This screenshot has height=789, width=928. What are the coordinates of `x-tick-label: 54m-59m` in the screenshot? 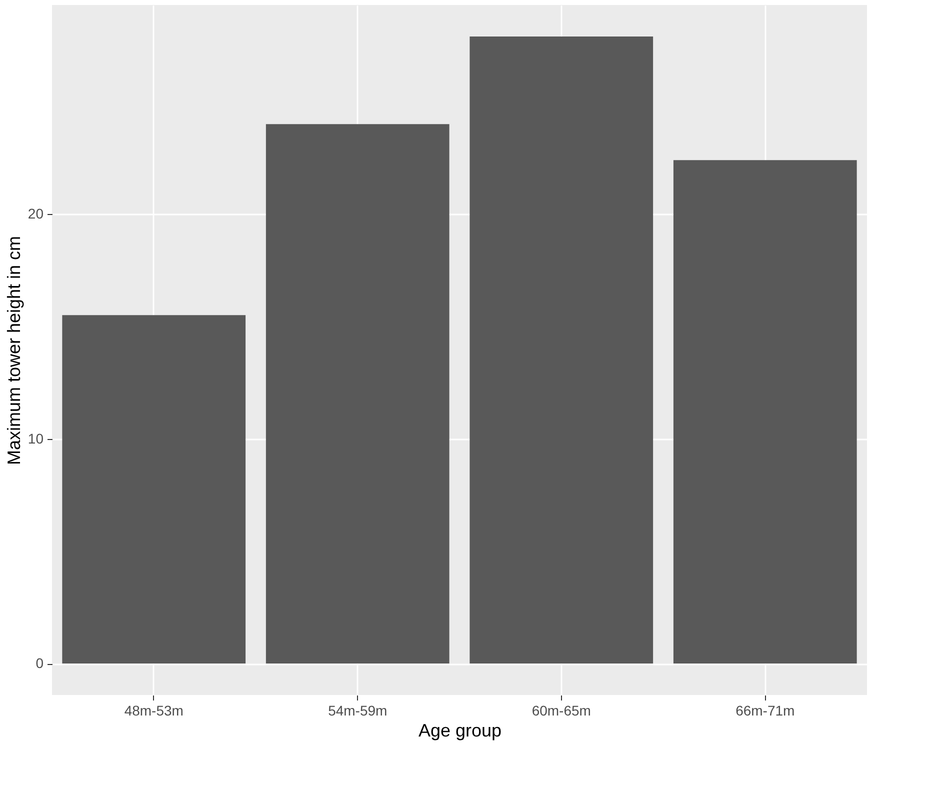 It's located at (358, 710).